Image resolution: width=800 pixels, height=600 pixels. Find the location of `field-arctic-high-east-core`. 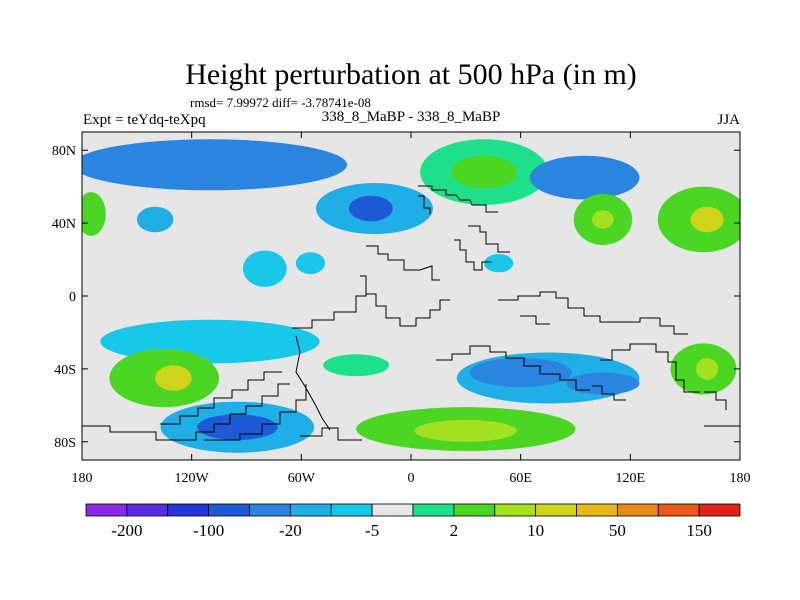

field-arctic-high-east-core is located at coordinates (484, 172).